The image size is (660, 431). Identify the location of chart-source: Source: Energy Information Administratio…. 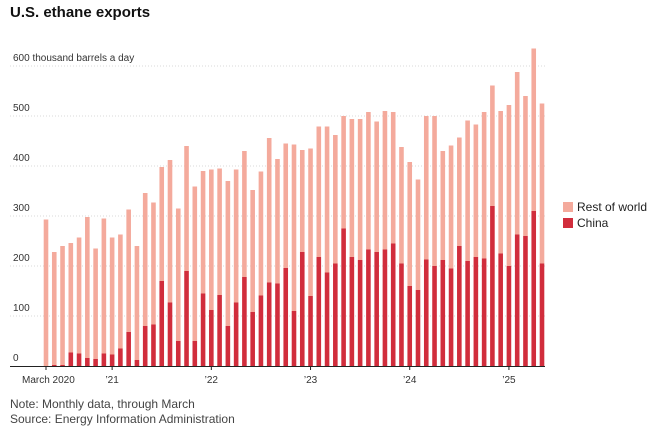
(122, 419).